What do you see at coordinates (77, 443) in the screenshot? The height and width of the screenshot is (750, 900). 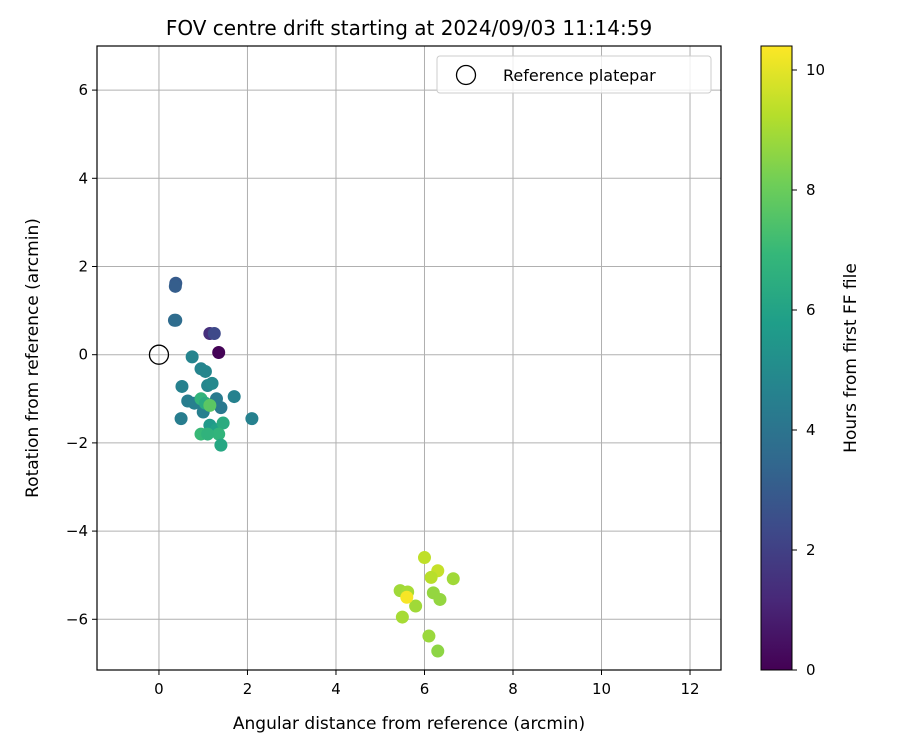 I see `y-tick-label: −2` at bounding box center [77, 443].